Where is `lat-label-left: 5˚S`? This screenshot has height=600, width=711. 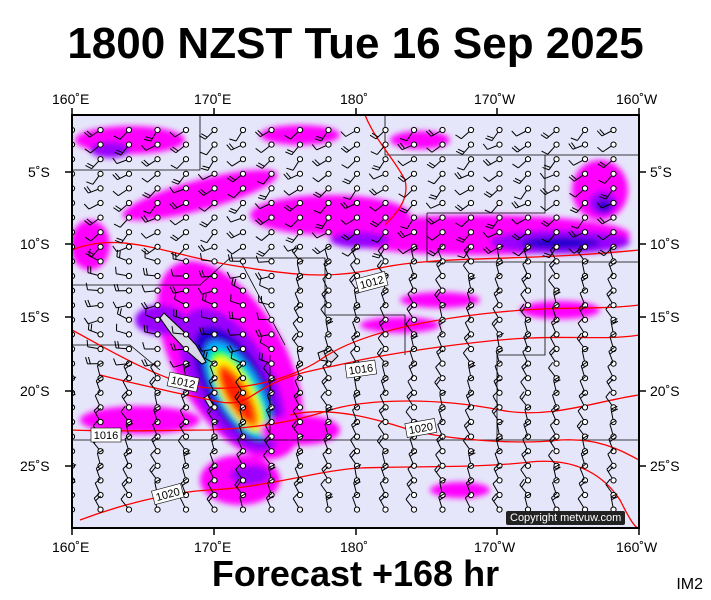 lat-label-left: 5˚S is located at coordinates (39, 172).